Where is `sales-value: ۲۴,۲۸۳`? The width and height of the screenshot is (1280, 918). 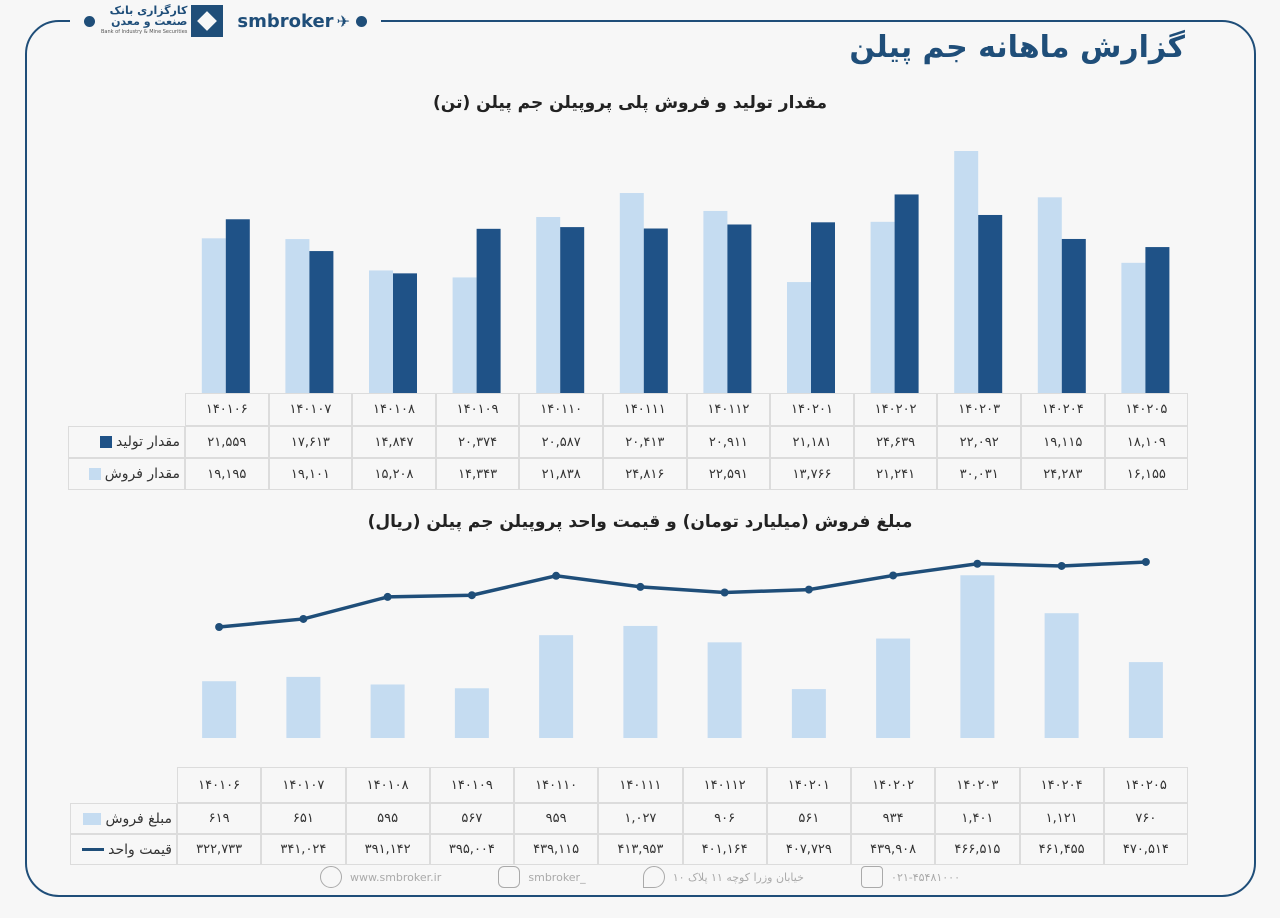 sales-value: ۲۴,۲۸۳ is located at coordinates (1063, 474).